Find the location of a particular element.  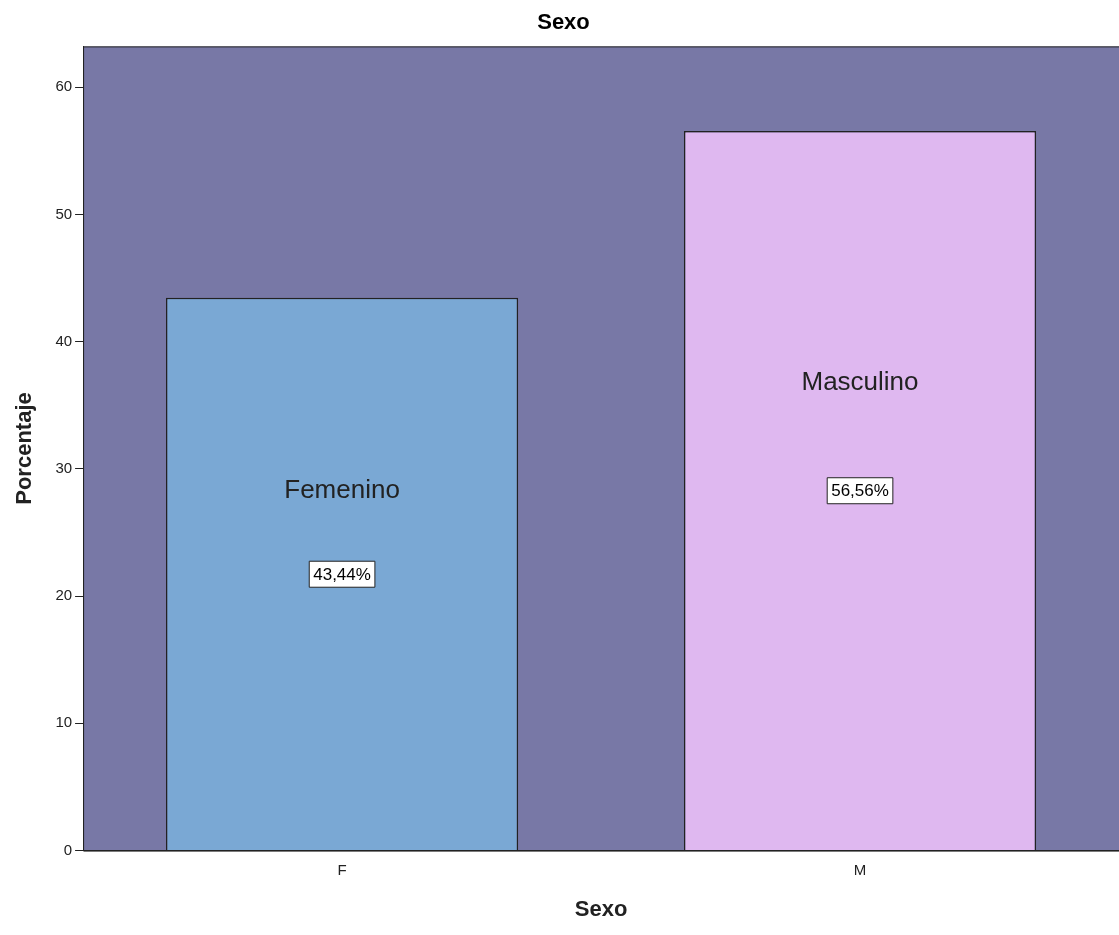

y-tick-label: 60 is located at coordinates (64, 86).